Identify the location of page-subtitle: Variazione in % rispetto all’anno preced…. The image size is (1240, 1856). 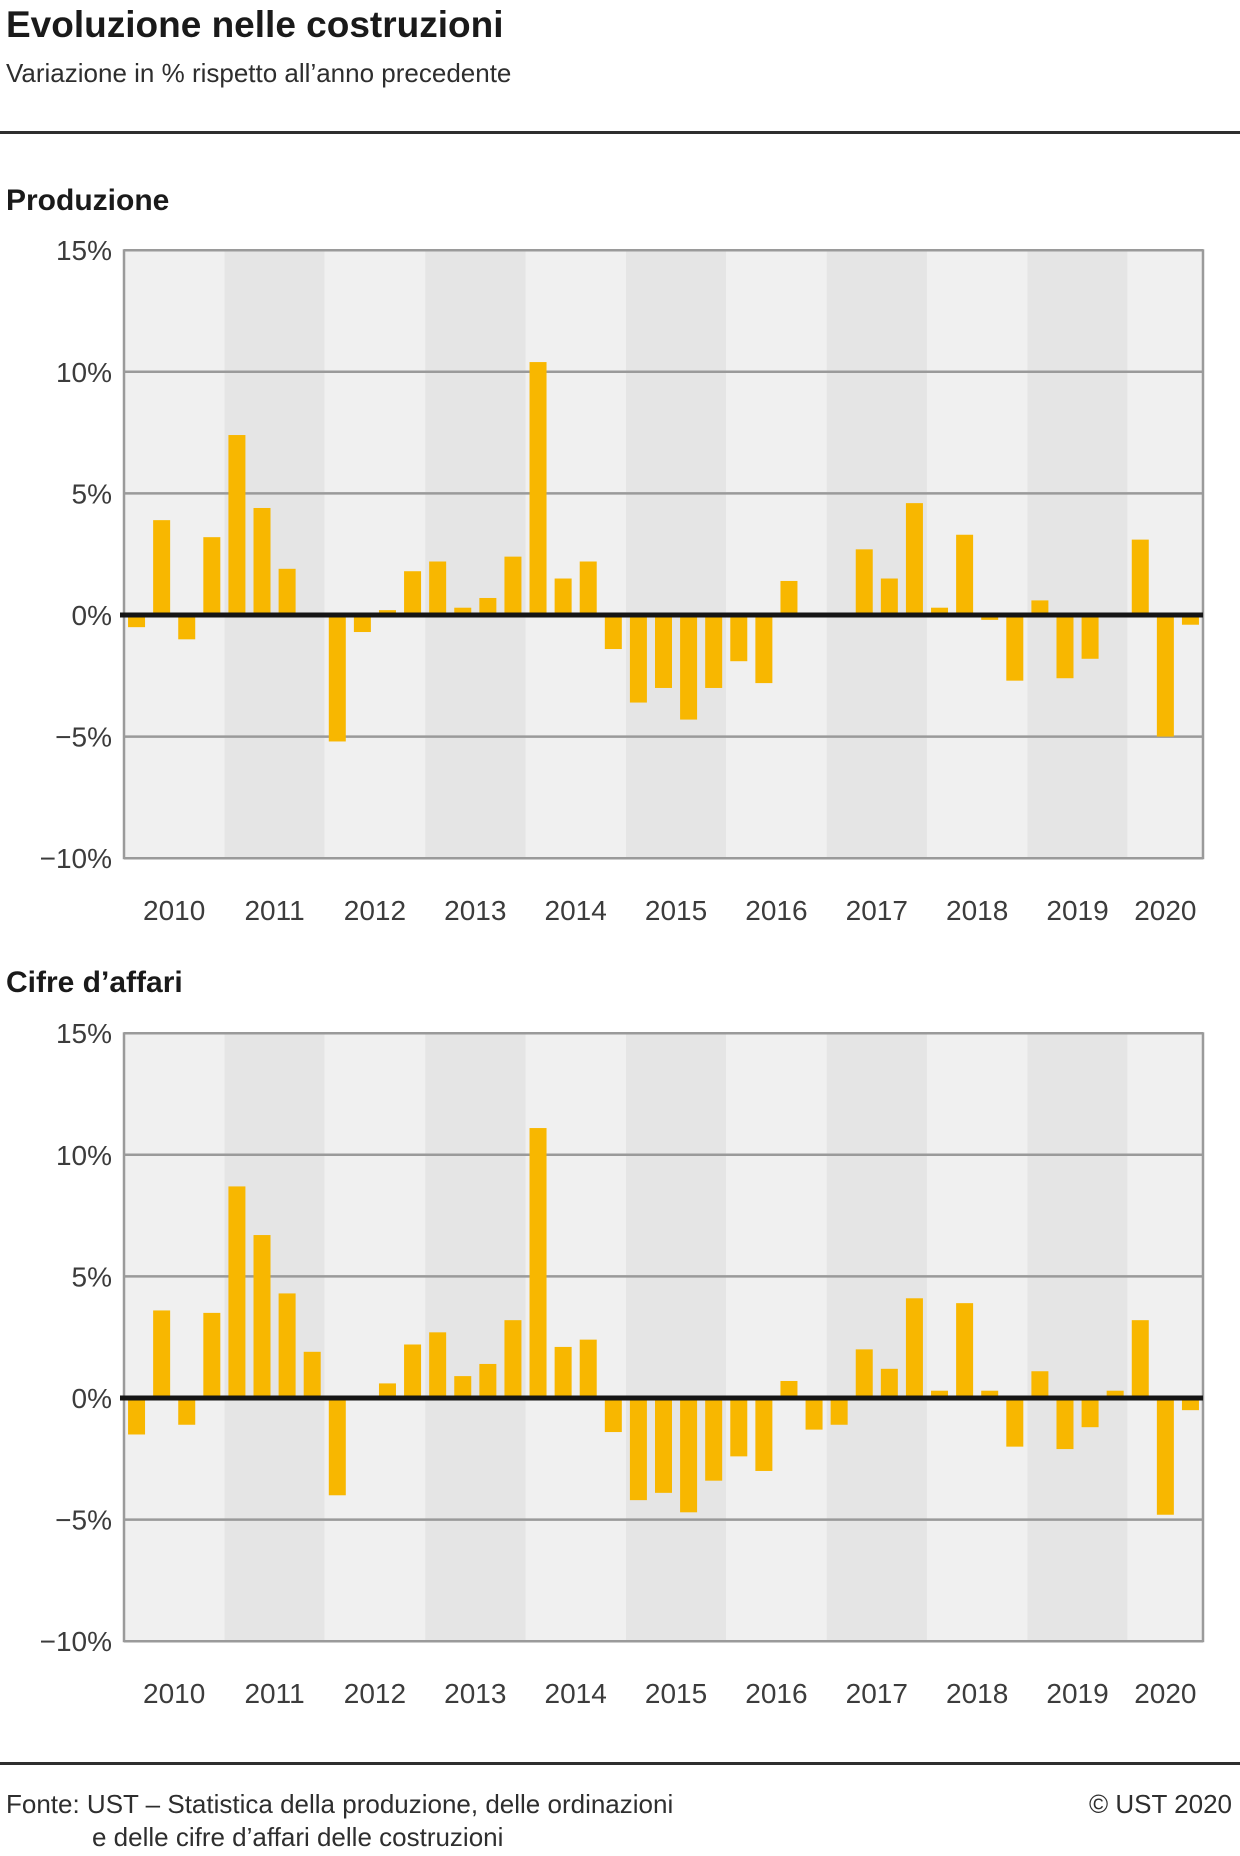
(259, 73).